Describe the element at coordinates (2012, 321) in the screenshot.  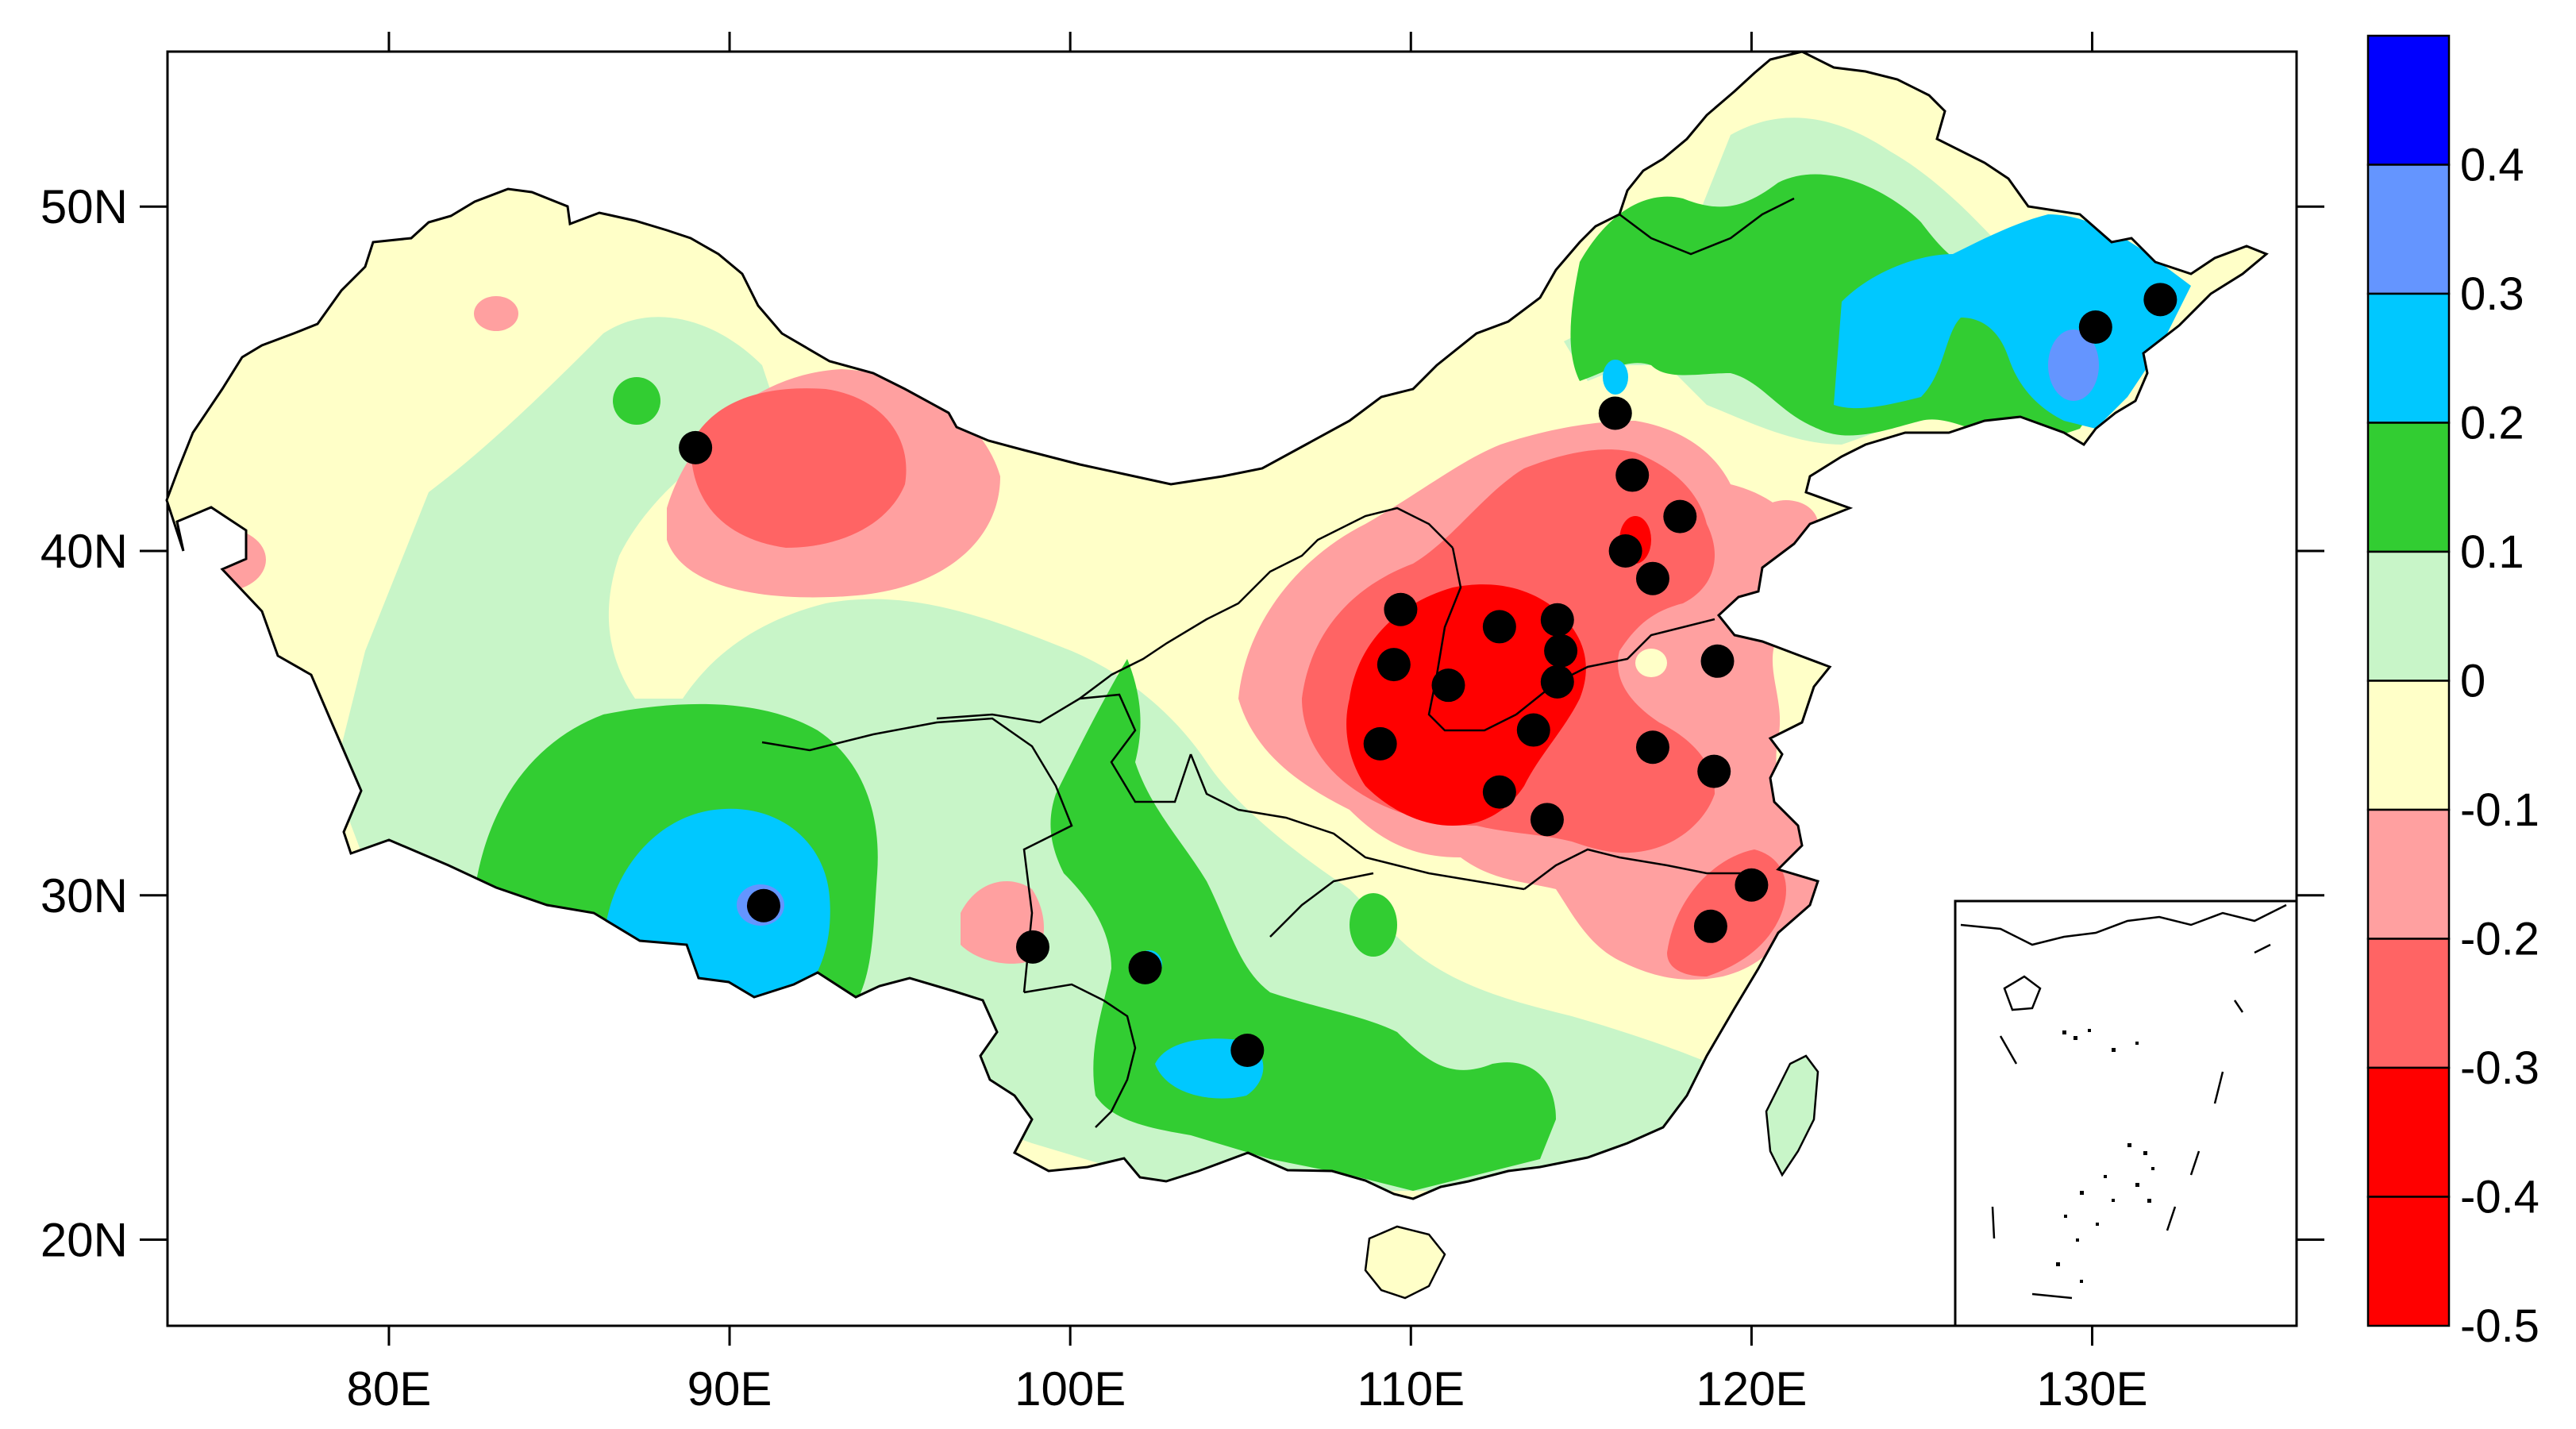
I see `cyan-region-northeast` at that location.